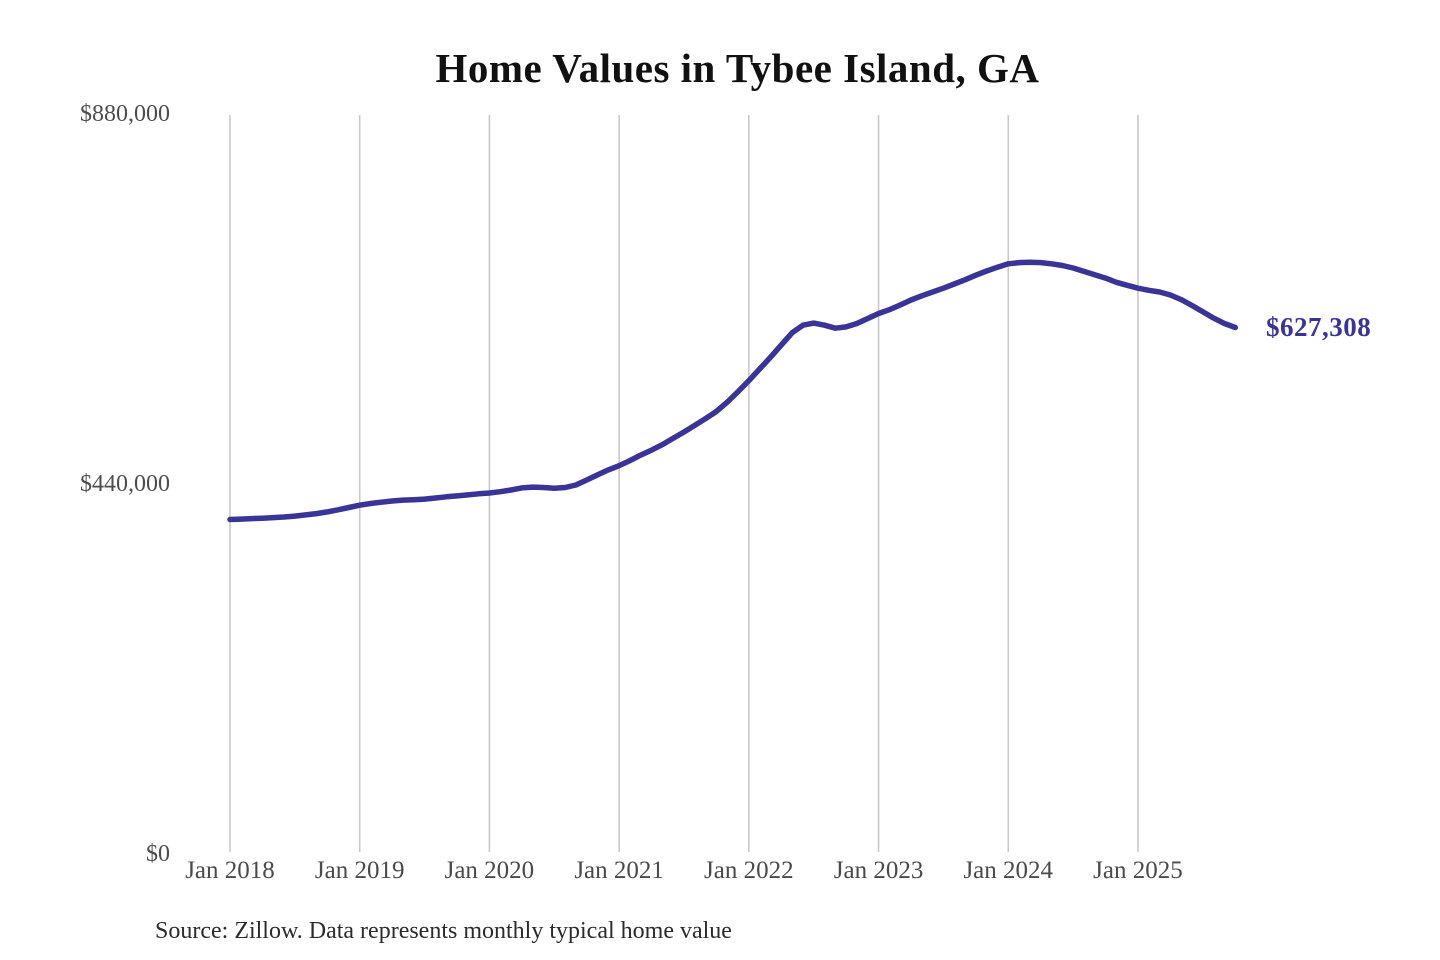 The width and height of the screenshot is (1440, 960). I want to click on latest-value-label: $627,308, so click(1319, 327).